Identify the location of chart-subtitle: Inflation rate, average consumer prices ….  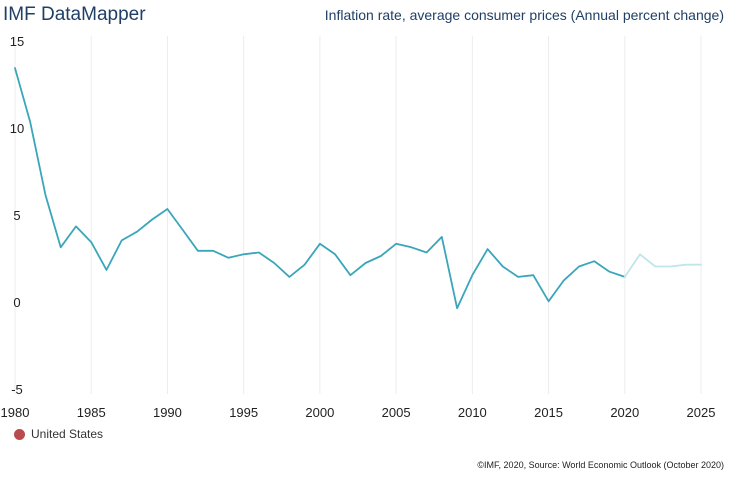
(524, 15).